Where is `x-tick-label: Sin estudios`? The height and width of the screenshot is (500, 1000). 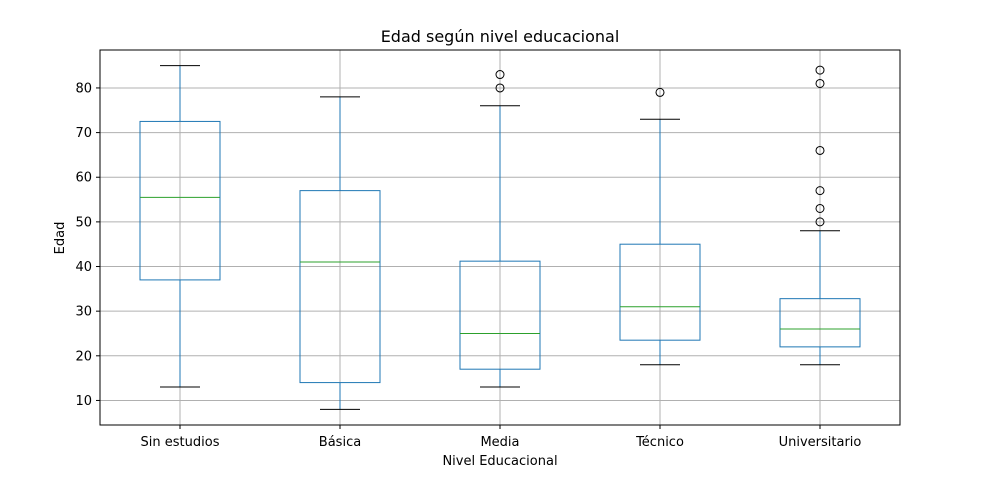
x-tick-label: Sin estudios is located at coordinates (180, 442).